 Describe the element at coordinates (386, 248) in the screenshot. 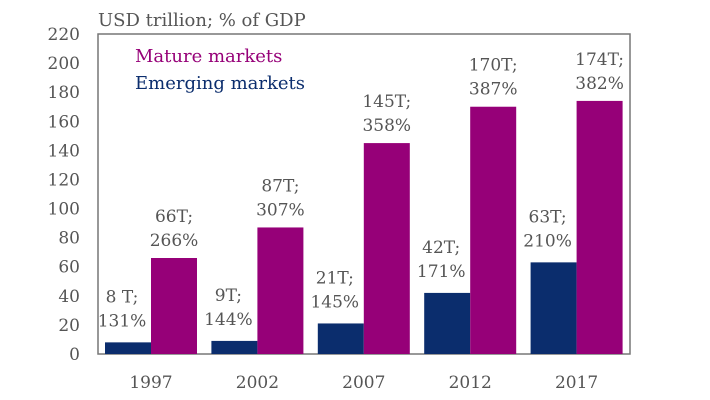

I see `mature-bar-2007` at that location.